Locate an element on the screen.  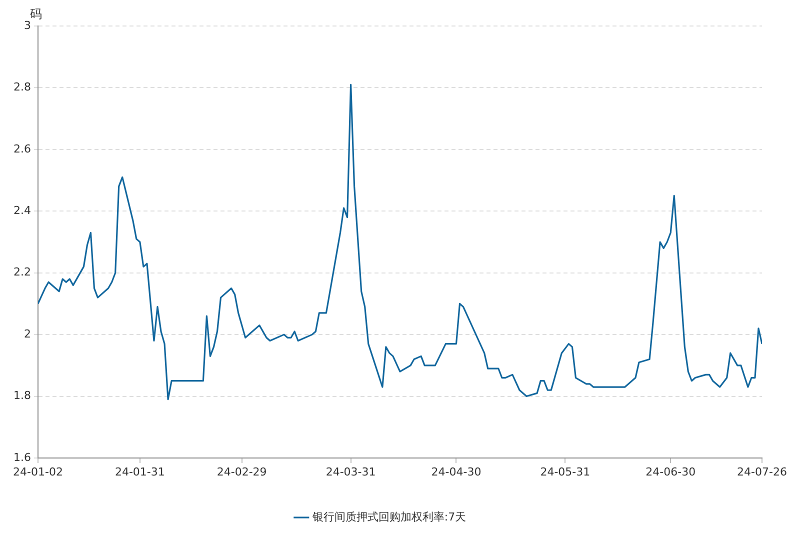
x-tick-label: 24-01-31 is located at coordinates (139, 471).